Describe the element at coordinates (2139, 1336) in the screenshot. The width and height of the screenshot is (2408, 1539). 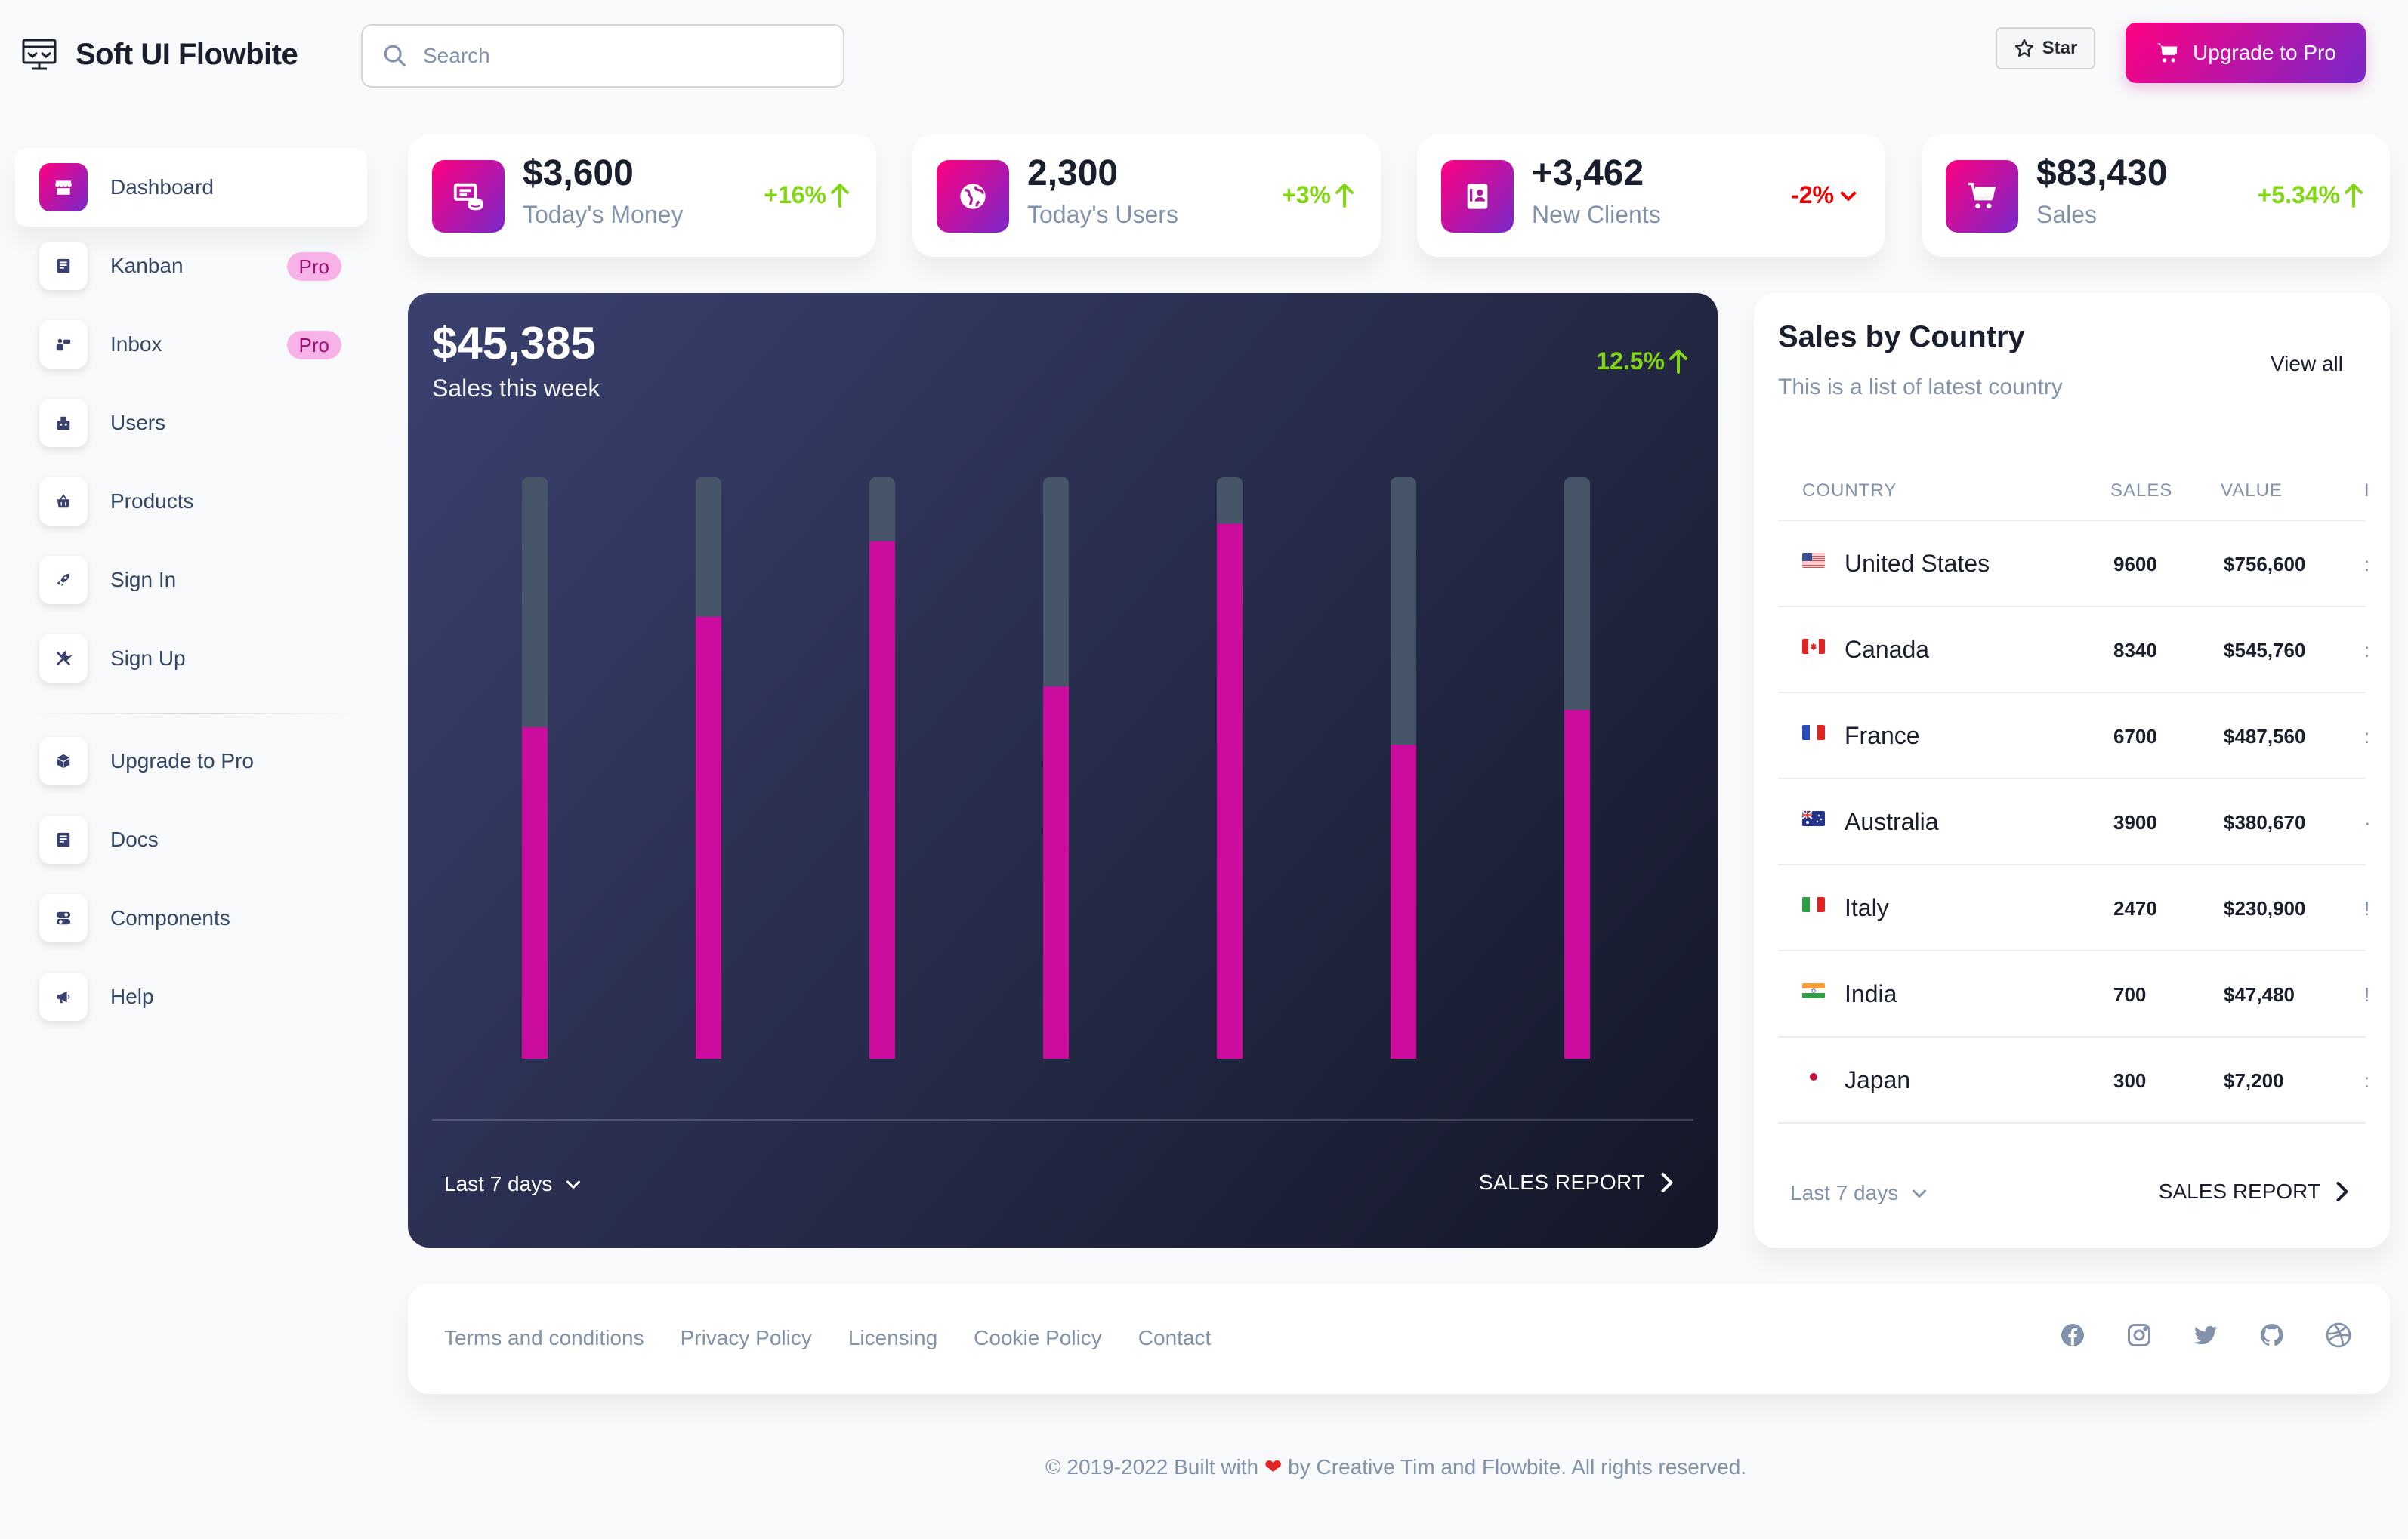
I see `instagram-icon` at that location.